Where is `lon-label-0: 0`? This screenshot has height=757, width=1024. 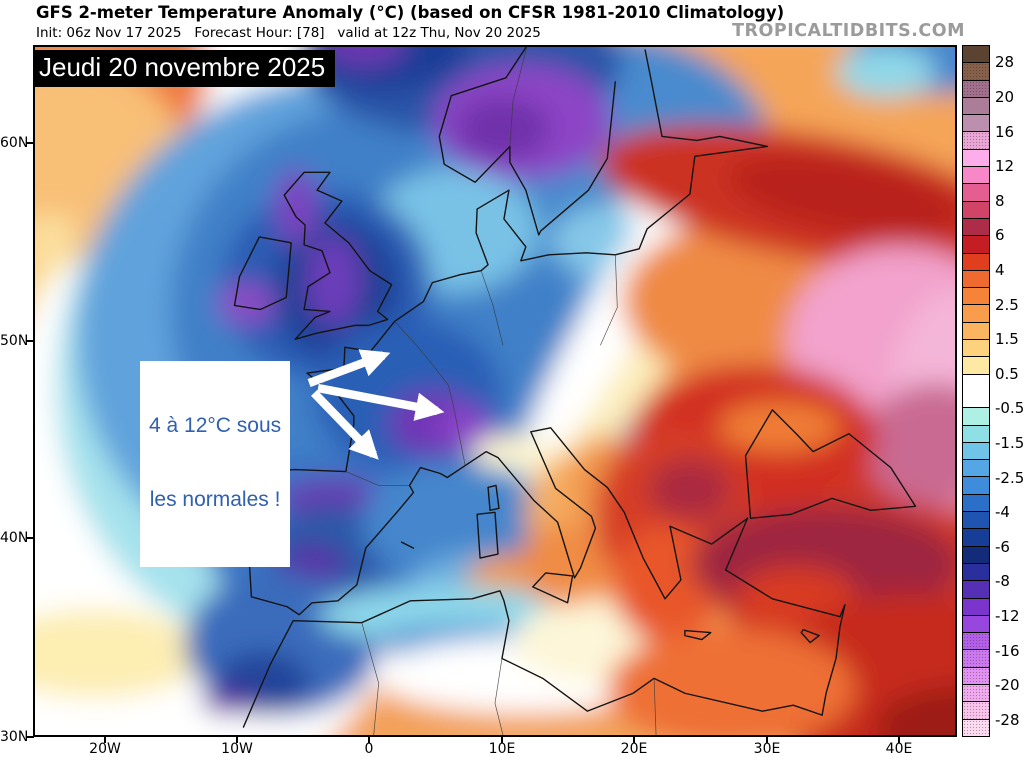
lon-label-0: 0 is located at coordinates (369, 749).